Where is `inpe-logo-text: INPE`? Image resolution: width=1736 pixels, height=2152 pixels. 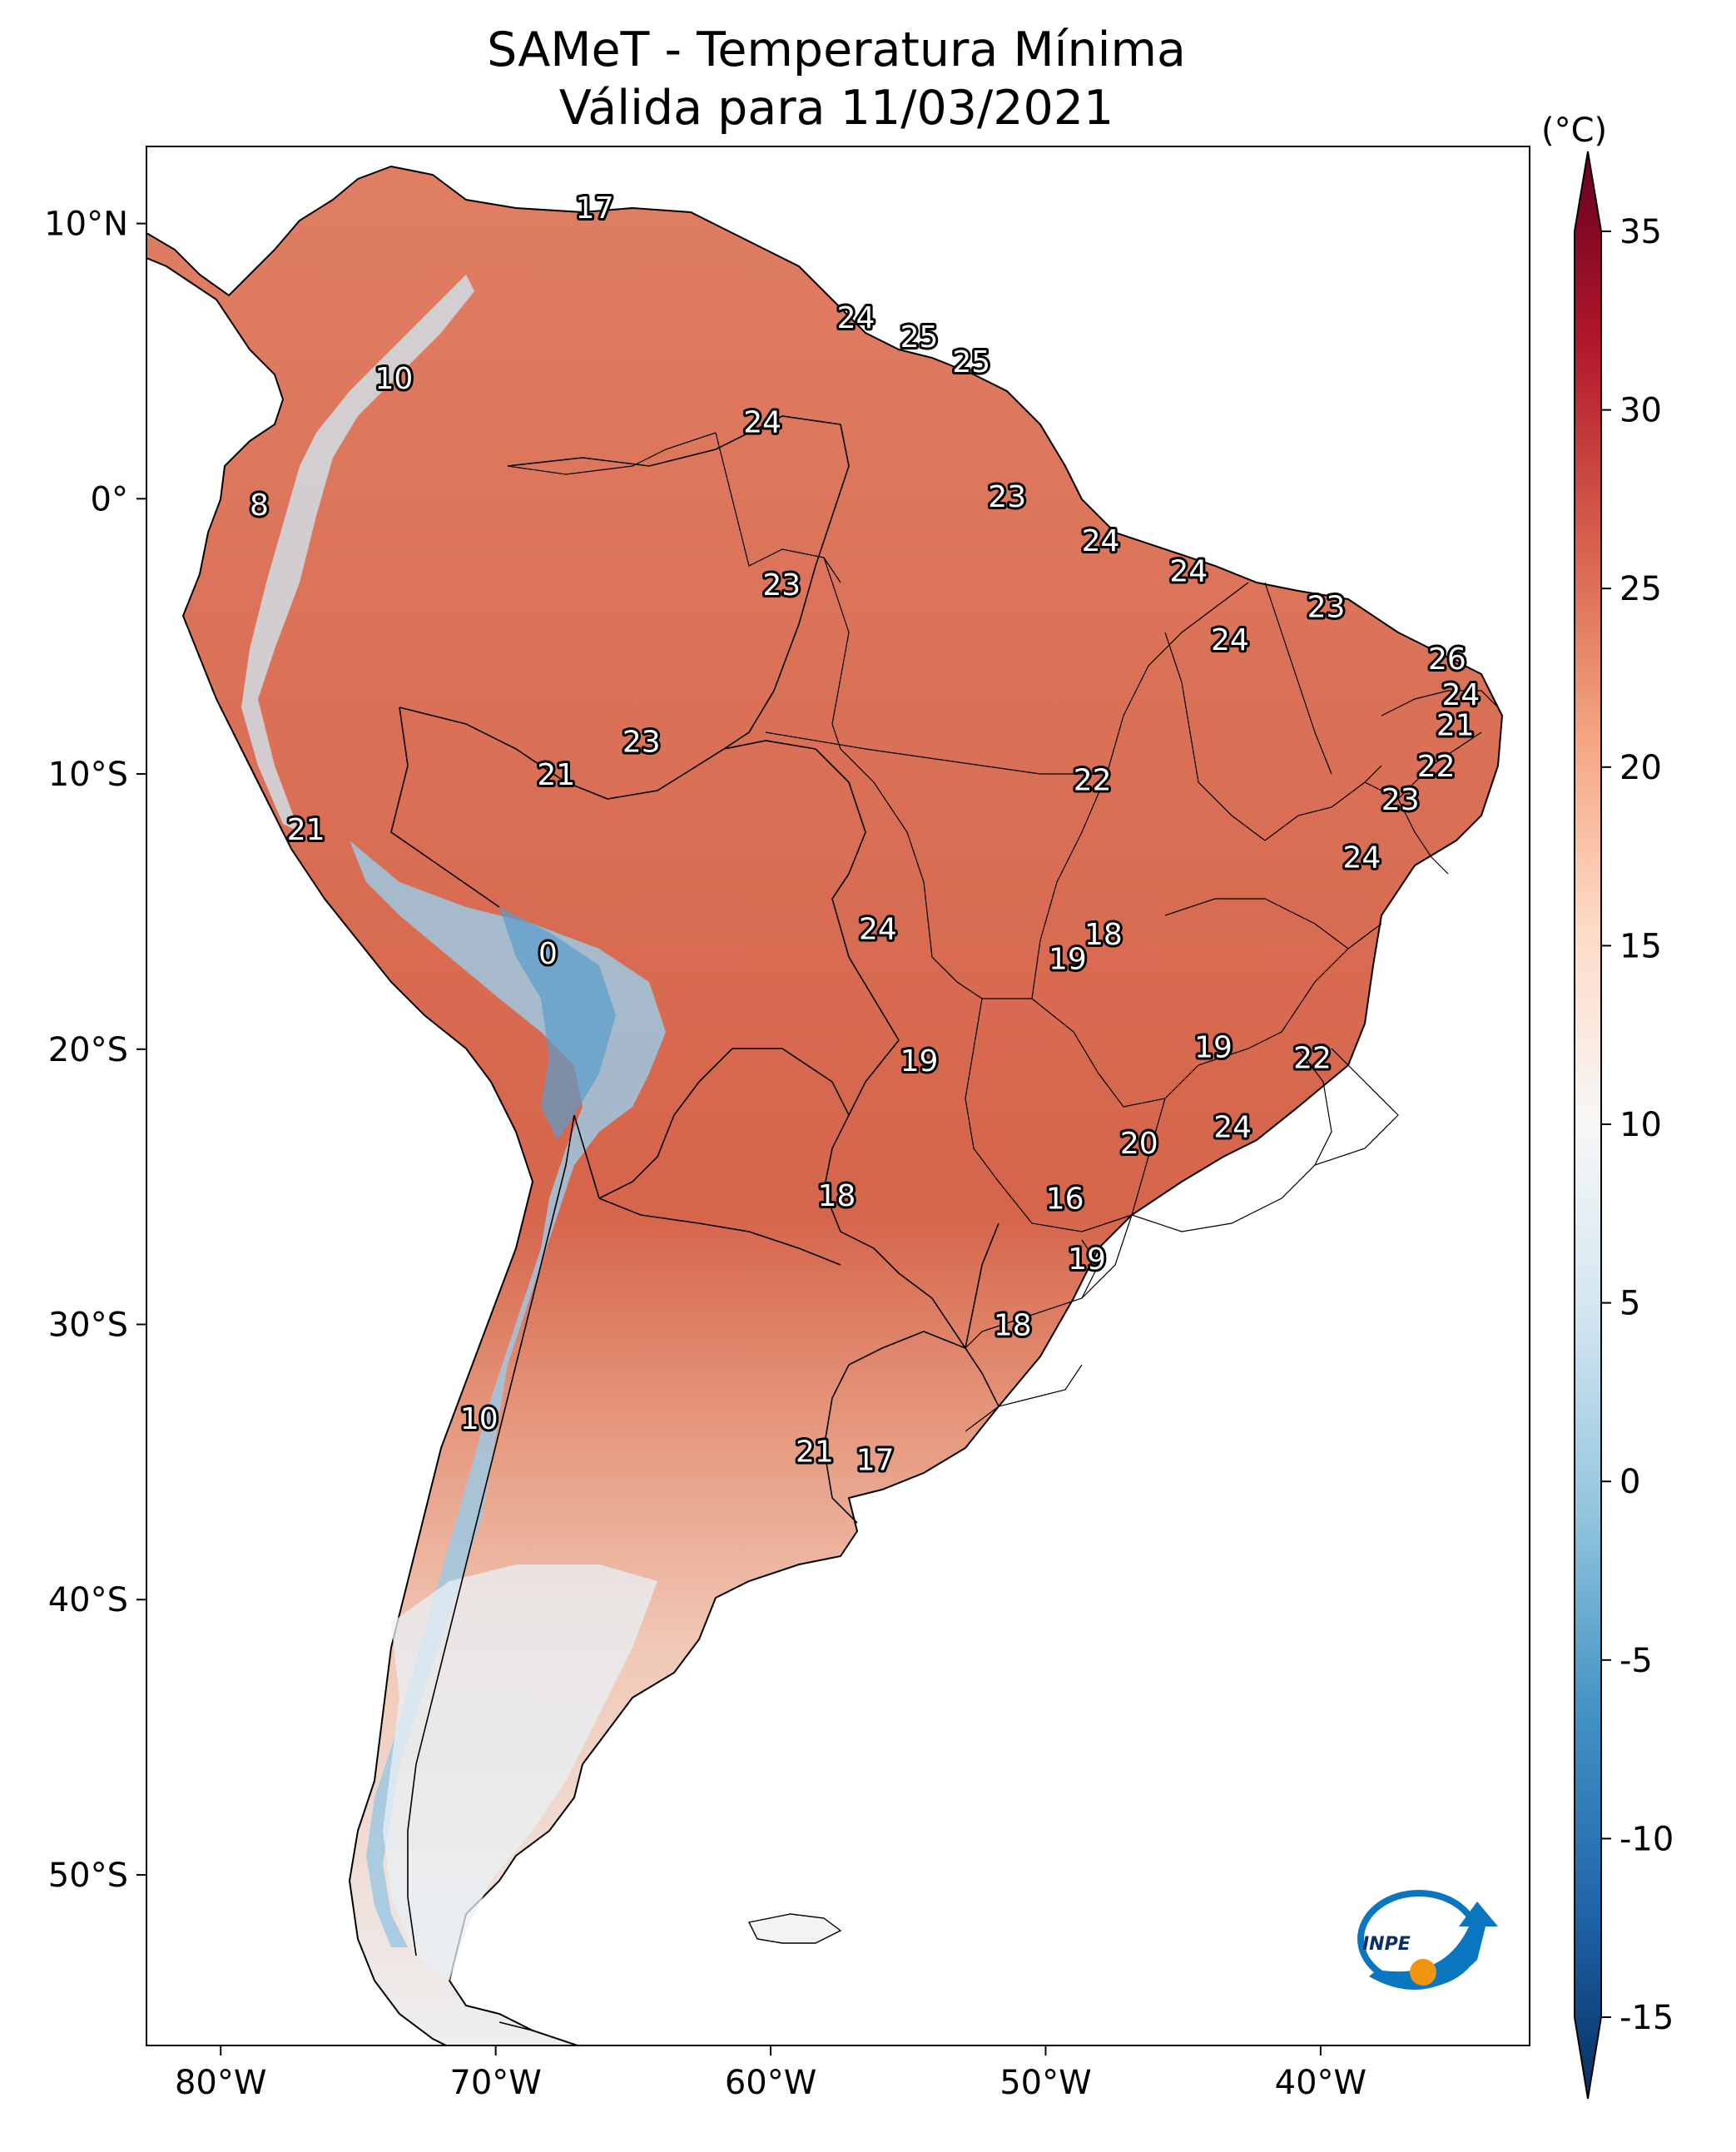
inpe-logo-text: INPE is located at coordinates (1386, 1944).